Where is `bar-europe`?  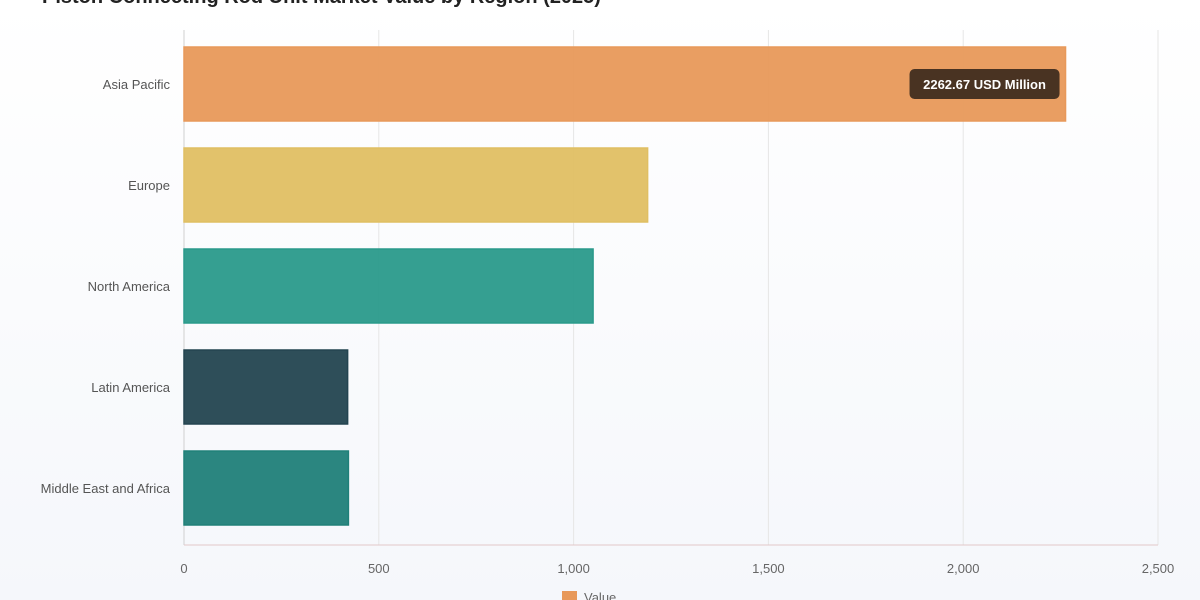 bar-europe is located at coordinates (416, 185).